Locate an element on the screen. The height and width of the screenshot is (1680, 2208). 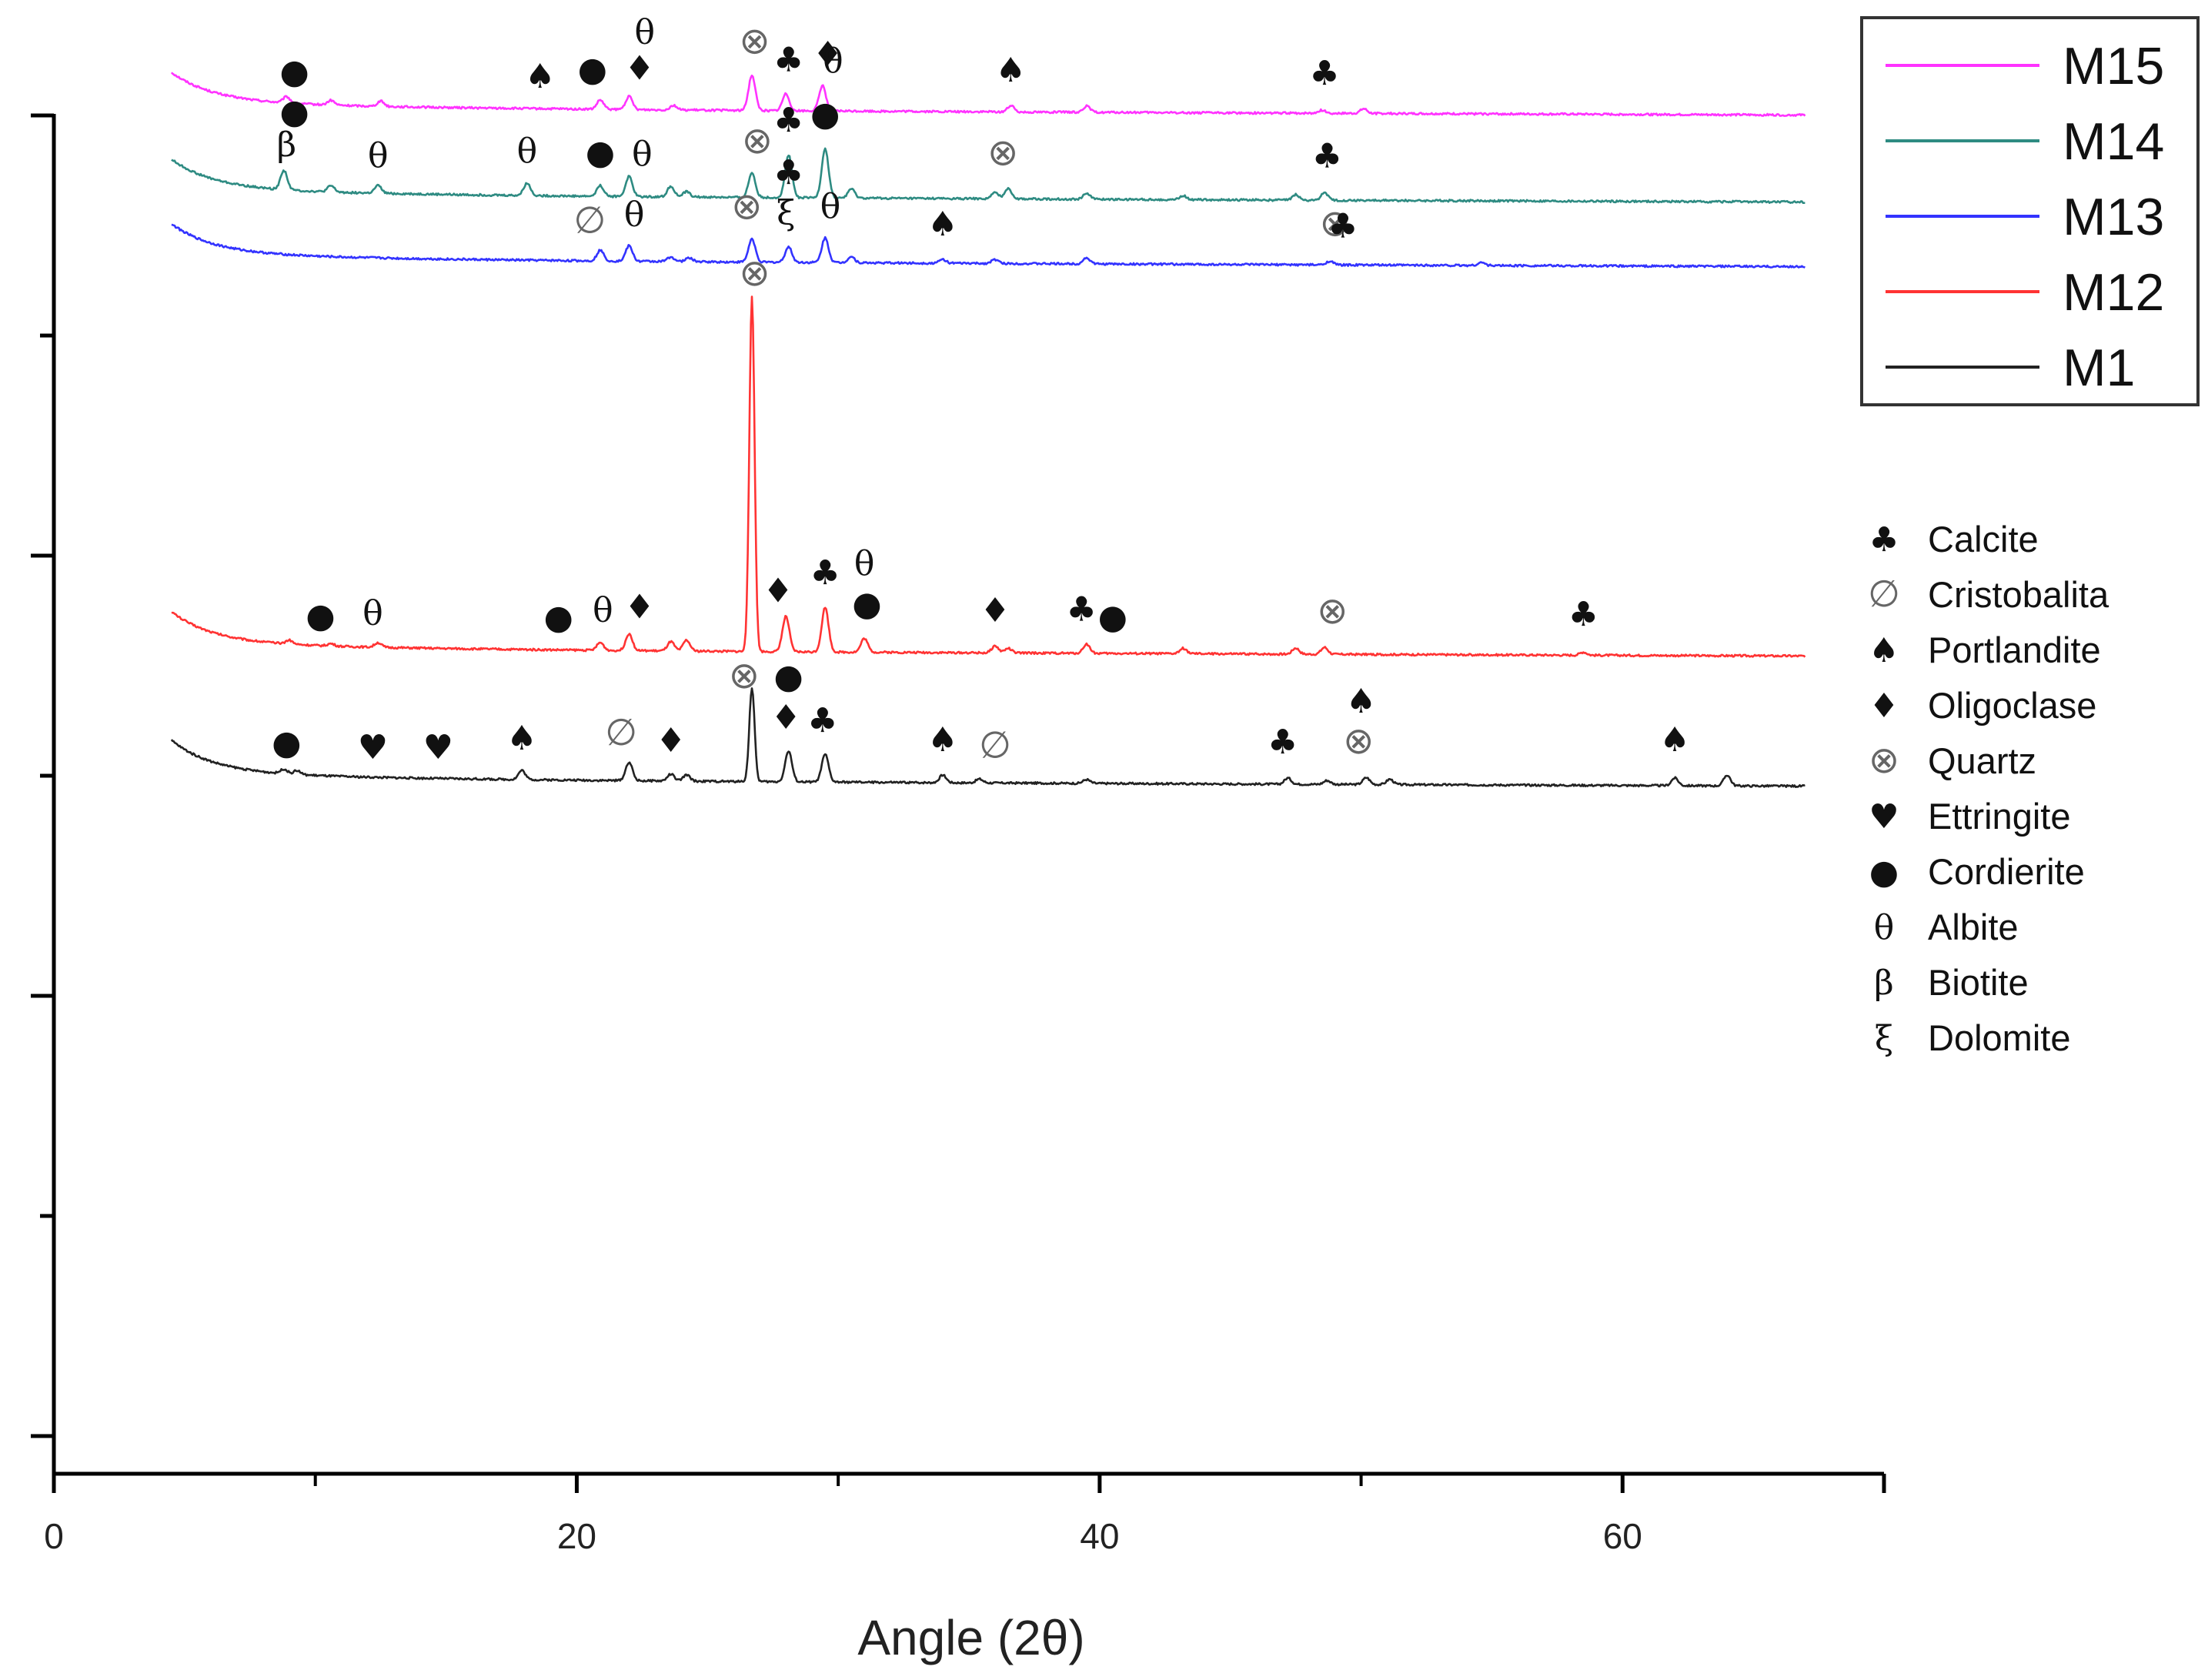
legend-entries: M15 M14 M13 M12 M1 is located at coordinates (2025, 217).